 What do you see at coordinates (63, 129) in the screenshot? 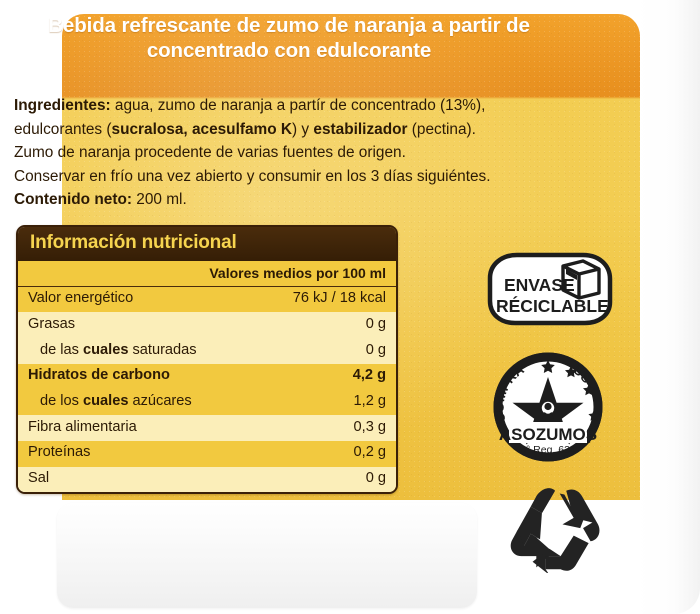
I see `ingredients-line-2-pre: edulcorantes (` at bounding box center [63, 129].